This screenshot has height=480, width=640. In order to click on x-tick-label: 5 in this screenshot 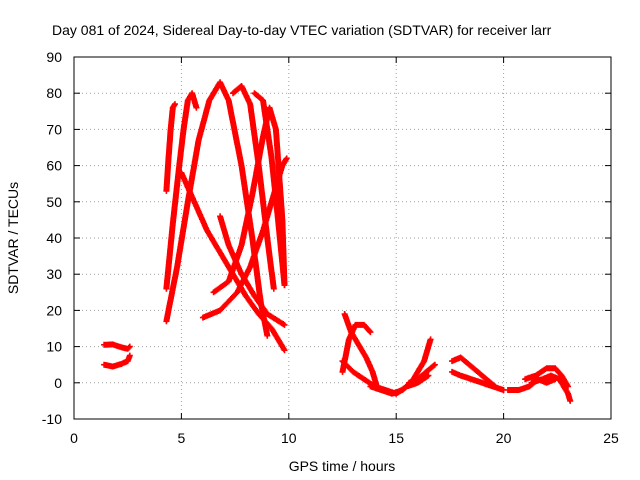, I will do `click(182, 438)`.